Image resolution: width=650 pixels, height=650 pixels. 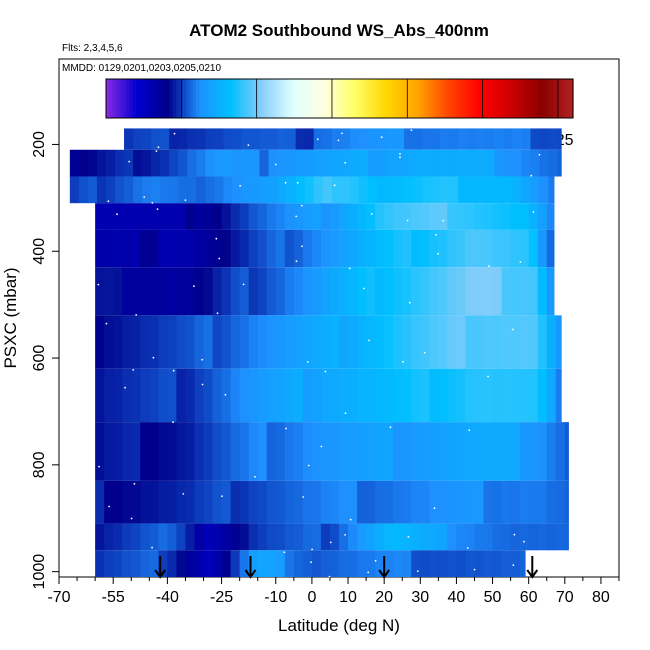 I want to click on x-tick-label: -40, so click(x=167, y=597).